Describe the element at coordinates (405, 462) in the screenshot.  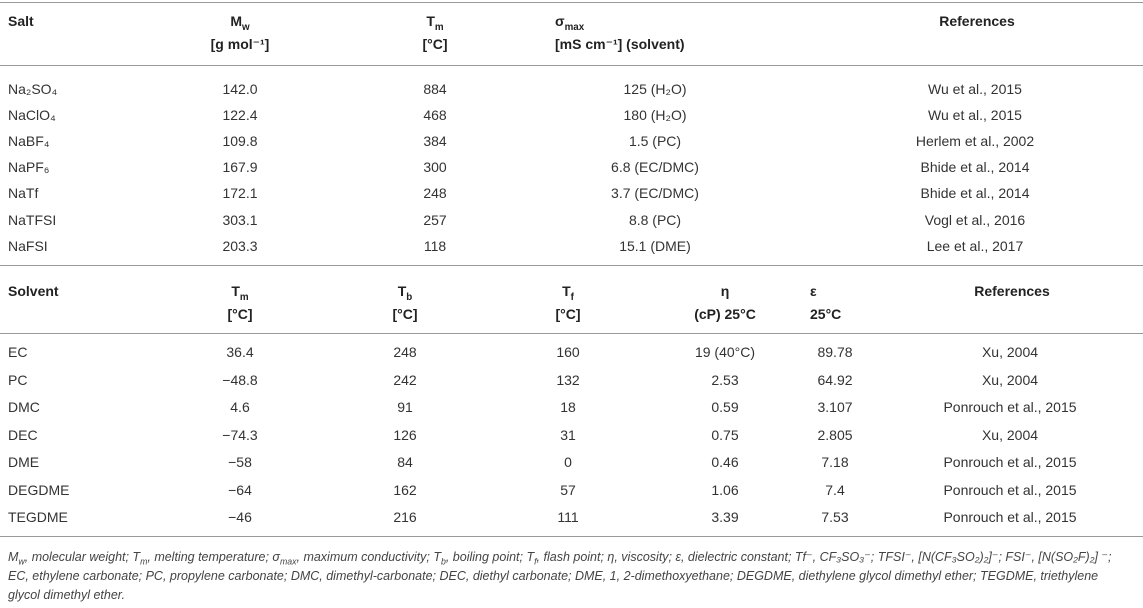
I see `table-cell: 84` at that location.